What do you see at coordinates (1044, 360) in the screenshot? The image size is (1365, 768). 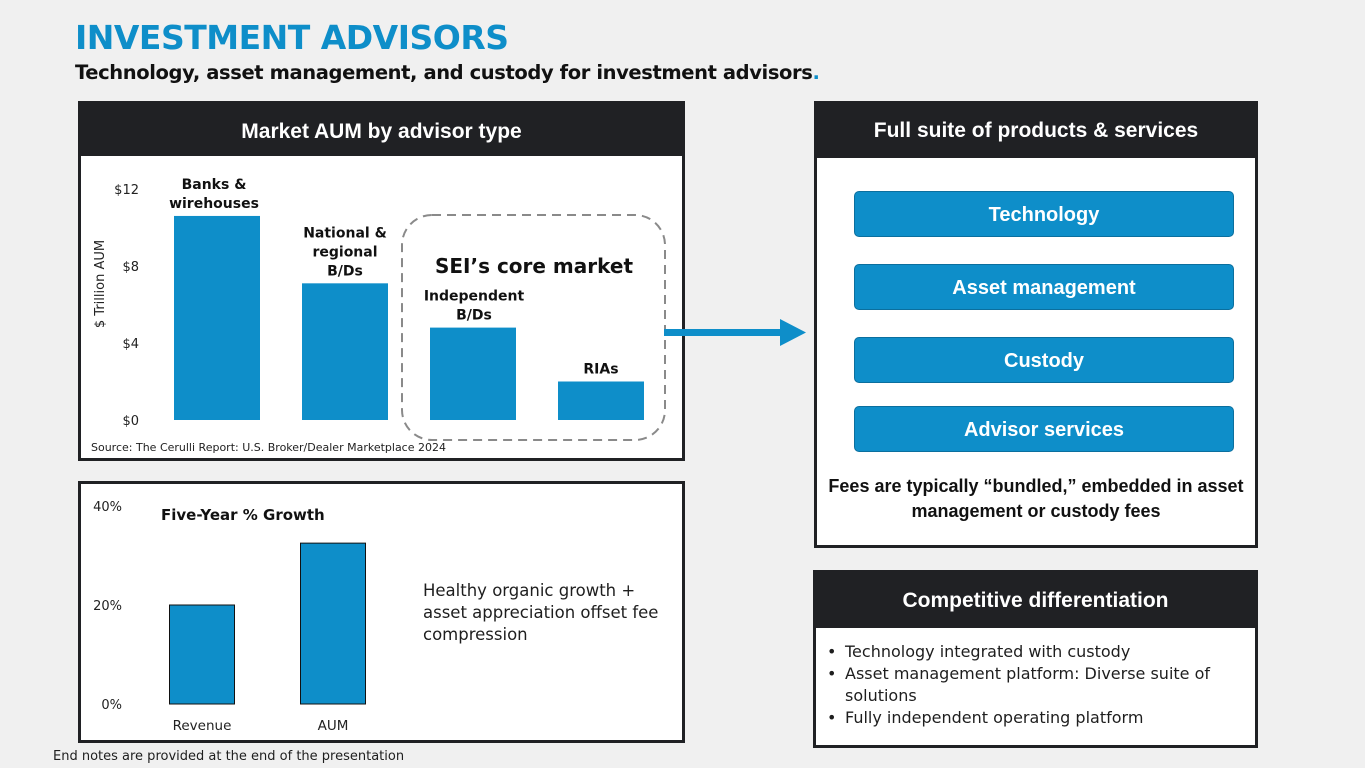 I see `service-custody-button: Custody` at bounding box center [1044, 360].